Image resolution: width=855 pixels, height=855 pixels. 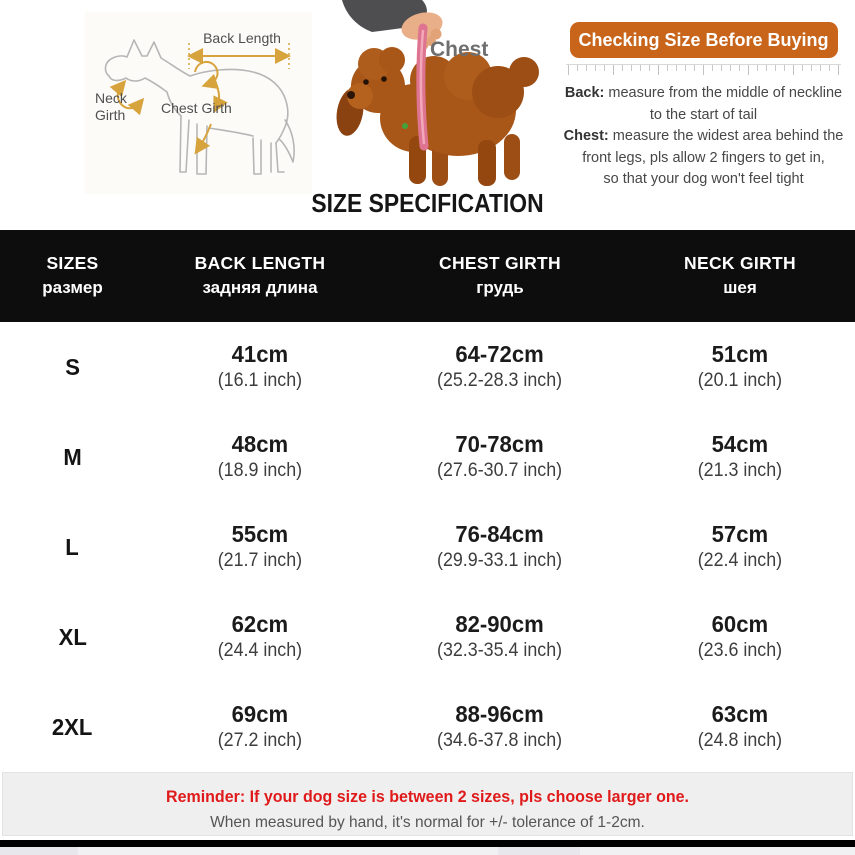 I want to click on chest-girth-value: 88-96cm (34.6-37.8 inch), so click(x=499, y=727).